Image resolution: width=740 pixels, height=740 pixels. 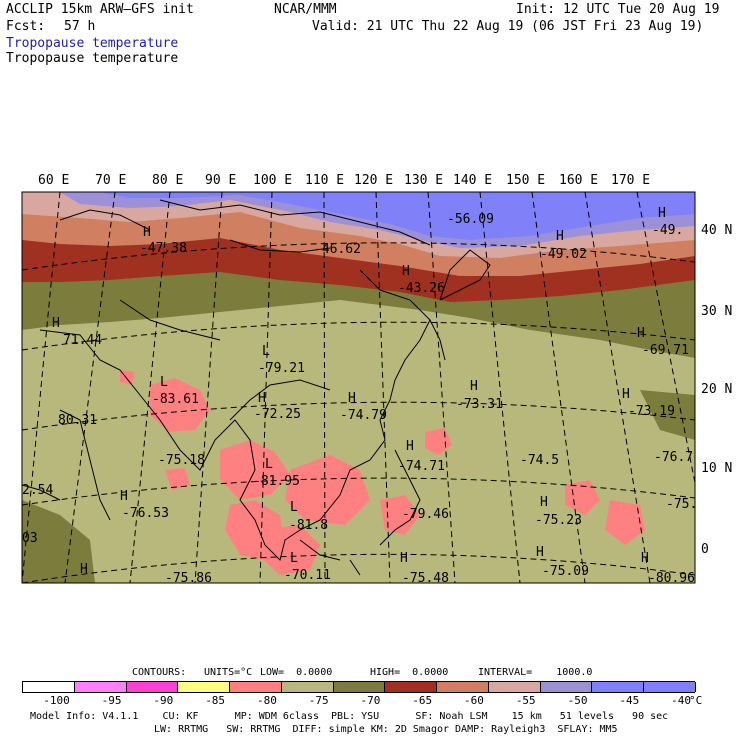 I want to click on colorbar-tick-label: -40, so click(x=681, y=700).